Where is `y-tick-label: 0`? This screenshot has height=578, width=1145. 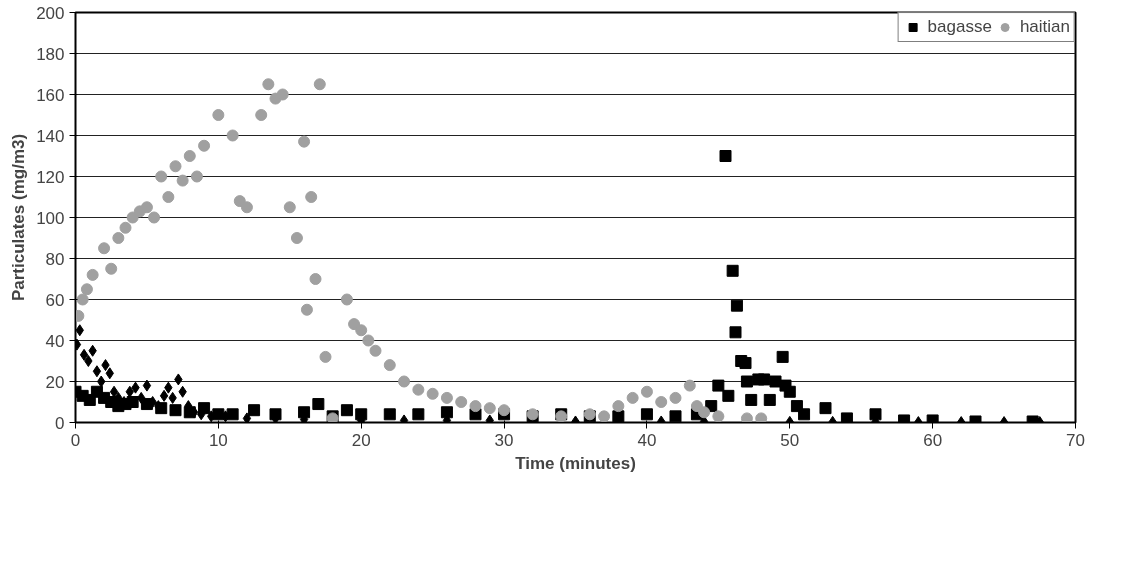
y-tick-label: 0 is located at coordinates (60, 423).